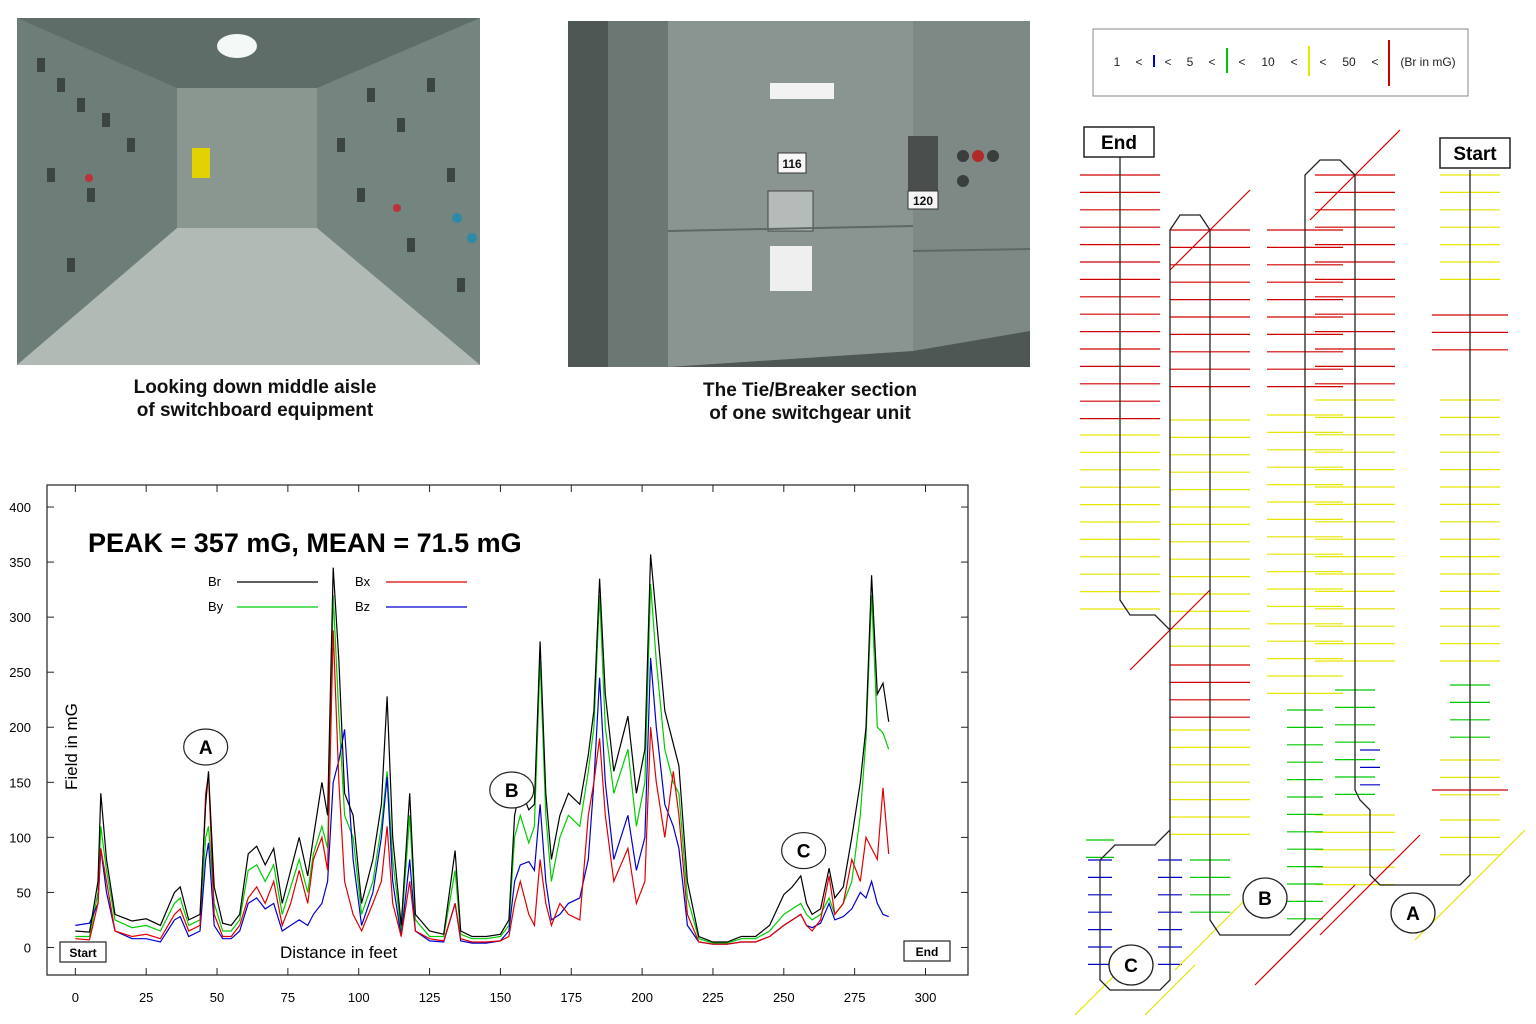 The height and width of the screenshot is (1024, 1536). I want to click on switchgear-photo: 116 120, so click(799, 194).